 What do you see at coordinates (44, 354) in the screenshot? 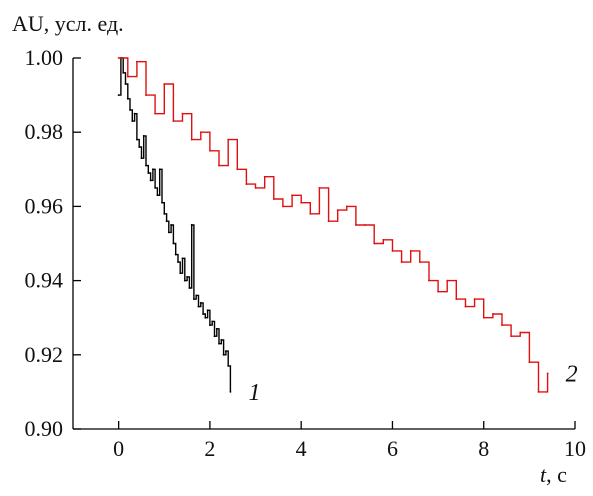
I see `y-tick-label: 0.92` at bounding box center [44, 354].